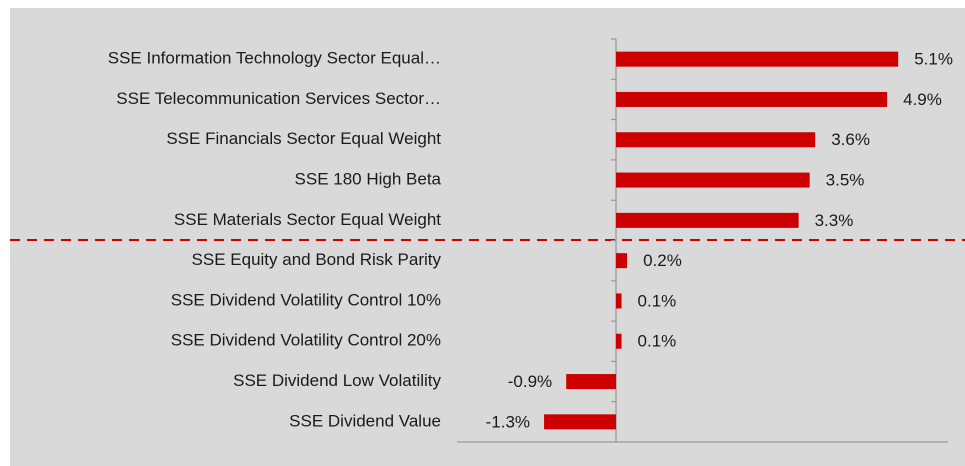 The width and height of the screenshot is (965, 466). Describe the element at coordinates (368, 179) in the screenshot. I see `category-label: SSE 180 High Beta` at that location.